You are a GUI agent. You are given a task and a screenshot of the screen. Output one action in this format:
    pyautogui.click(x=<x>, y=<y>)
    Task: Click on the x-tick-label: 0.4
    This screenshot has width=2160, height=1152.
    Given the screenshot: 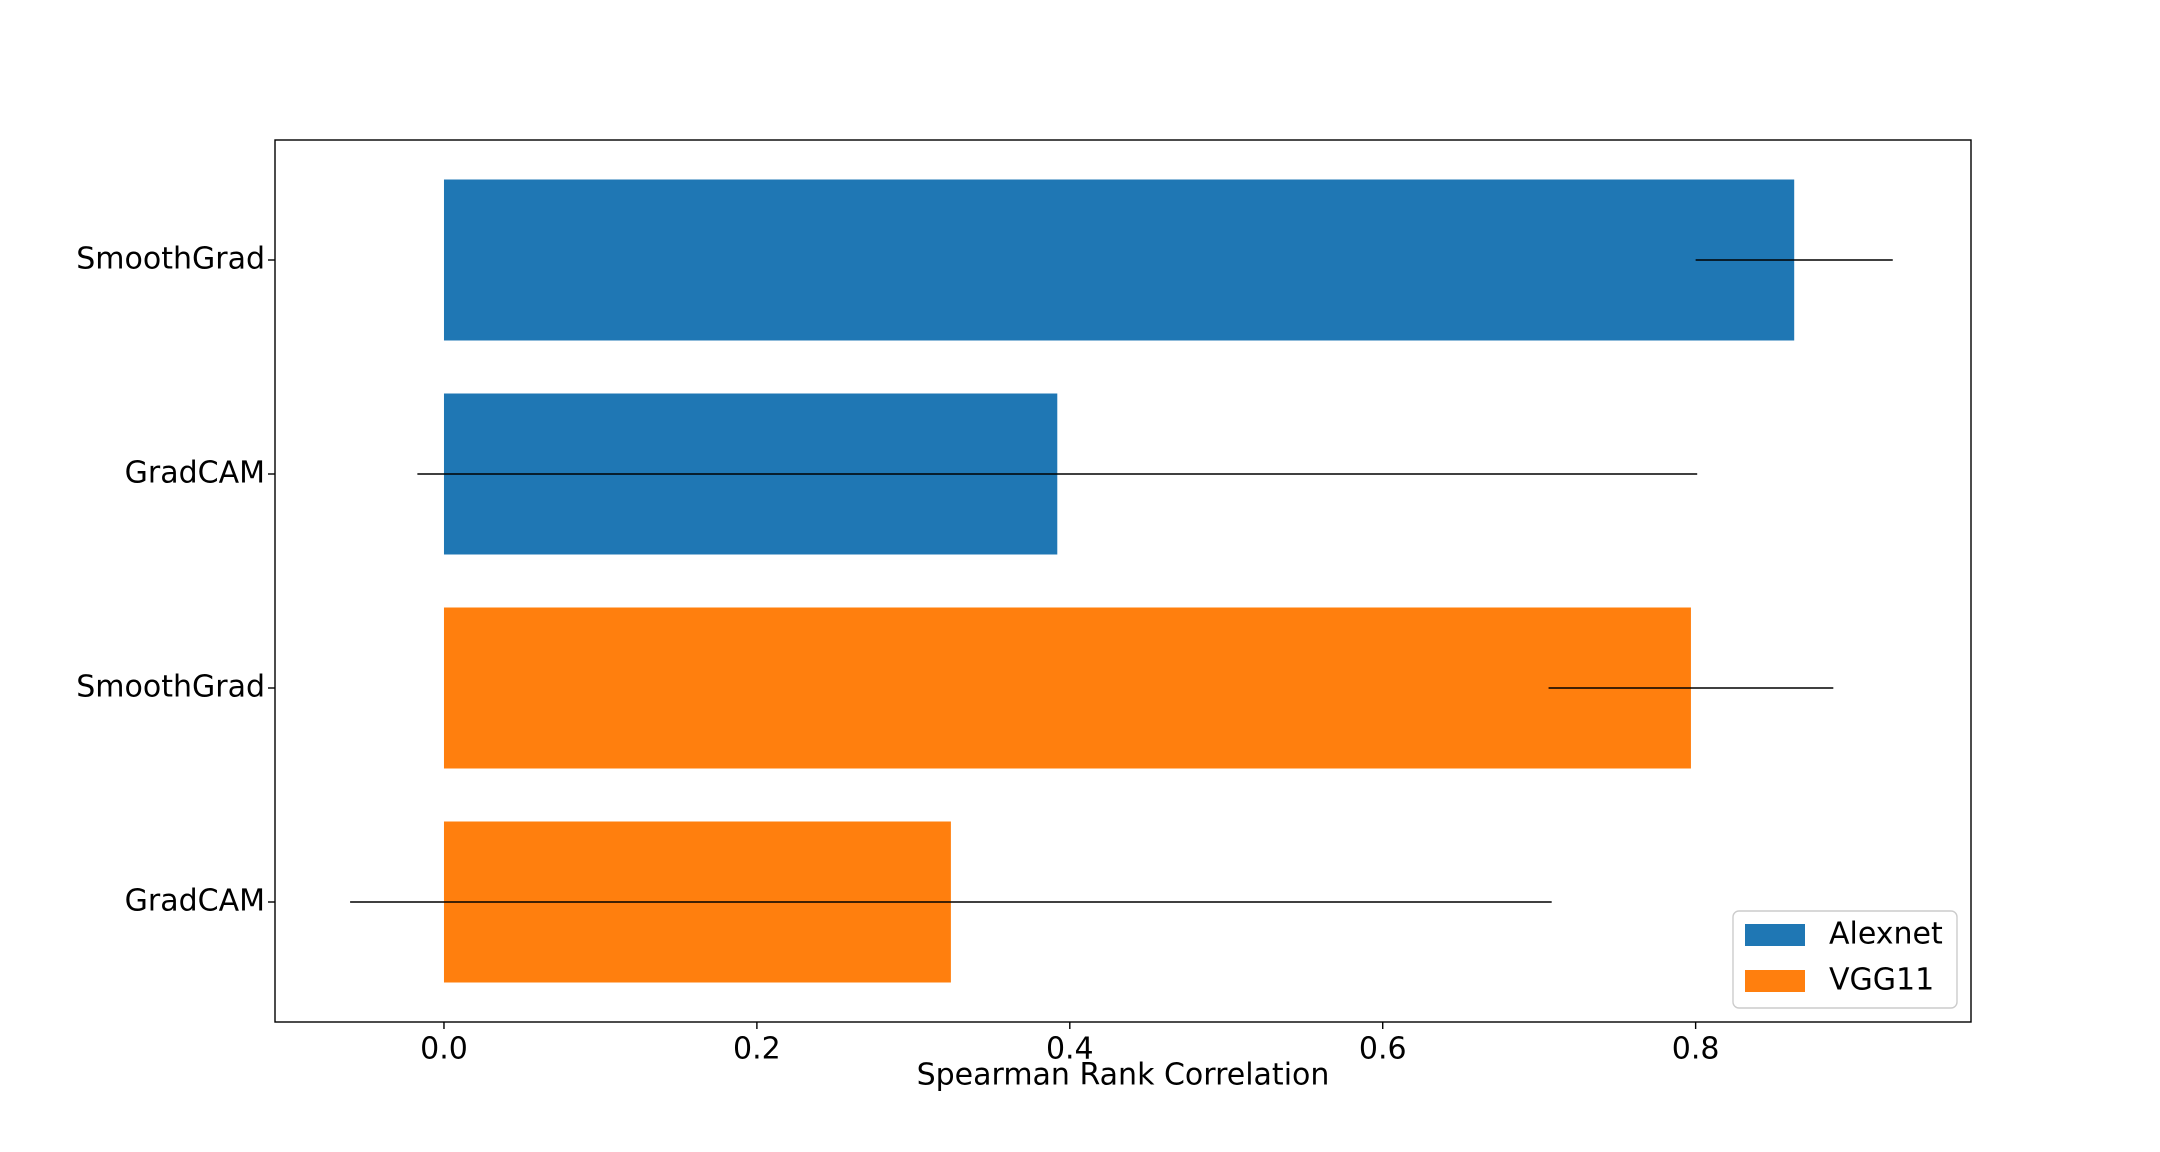 What is the action you would take?
    pyautogui.click(x=1070, y=1049)
    